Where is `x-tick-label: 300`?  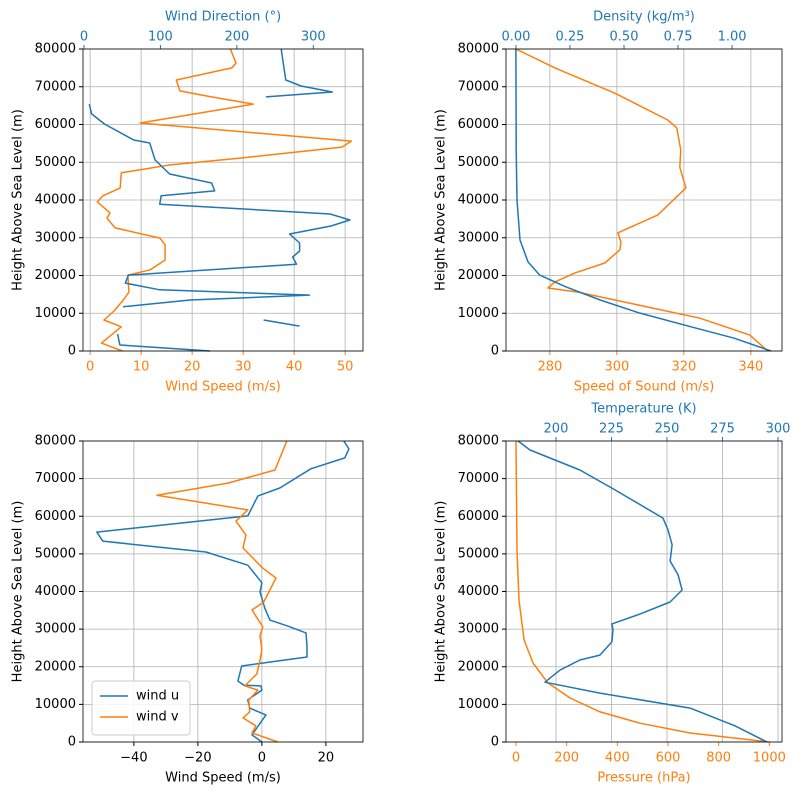
x-tick-label: 300 is located at coordinates (616, 367).